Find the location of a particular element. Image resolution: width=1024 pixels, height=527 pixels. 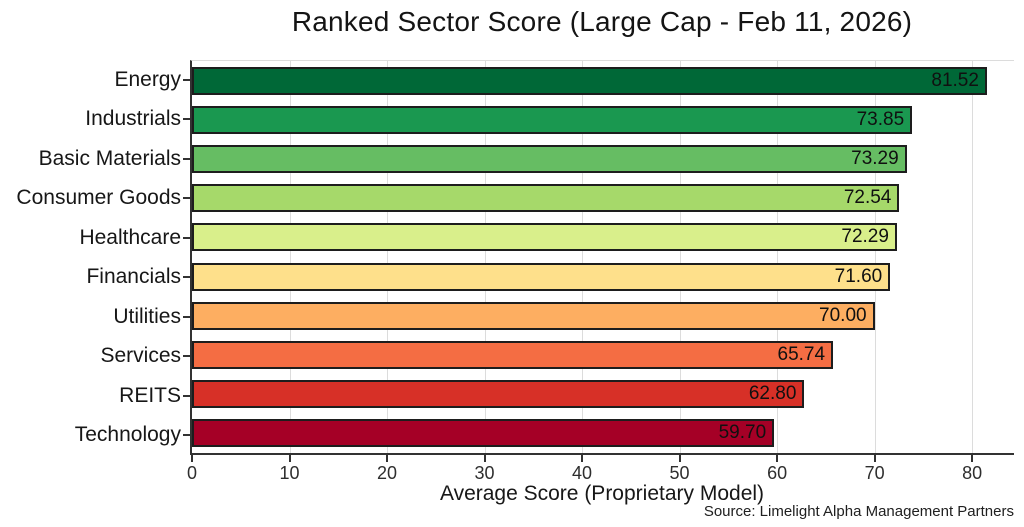

y-tick-services is located at coordinates (187, 356).